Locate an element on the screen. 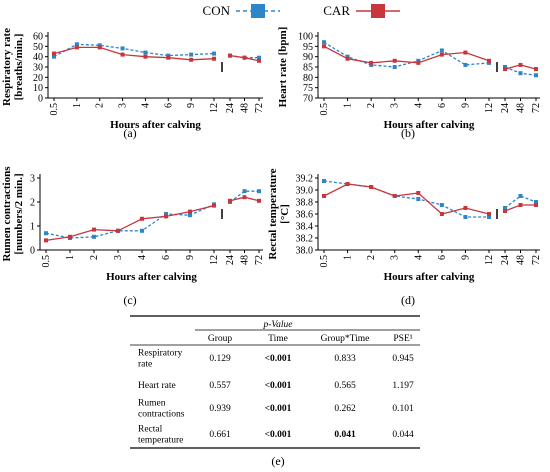  y-tick-label: 38.0 is located at coordinates (305, 251).